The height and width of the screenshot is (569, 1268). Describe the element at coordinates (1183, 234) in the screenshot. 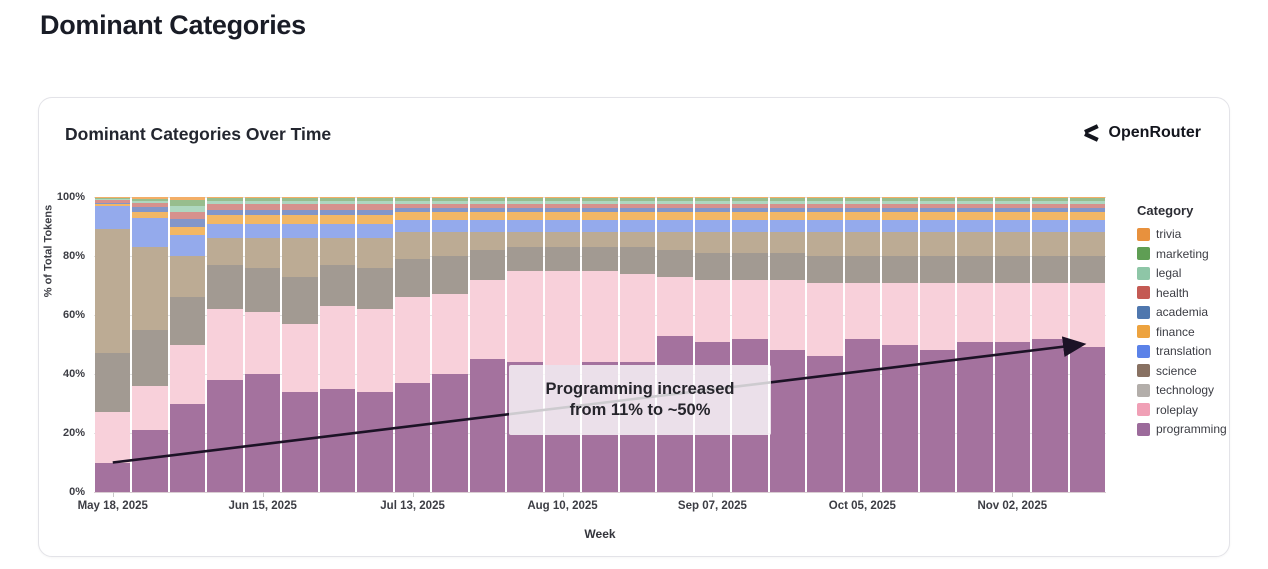

I see `legend-item-trivia: trivia` at that location.